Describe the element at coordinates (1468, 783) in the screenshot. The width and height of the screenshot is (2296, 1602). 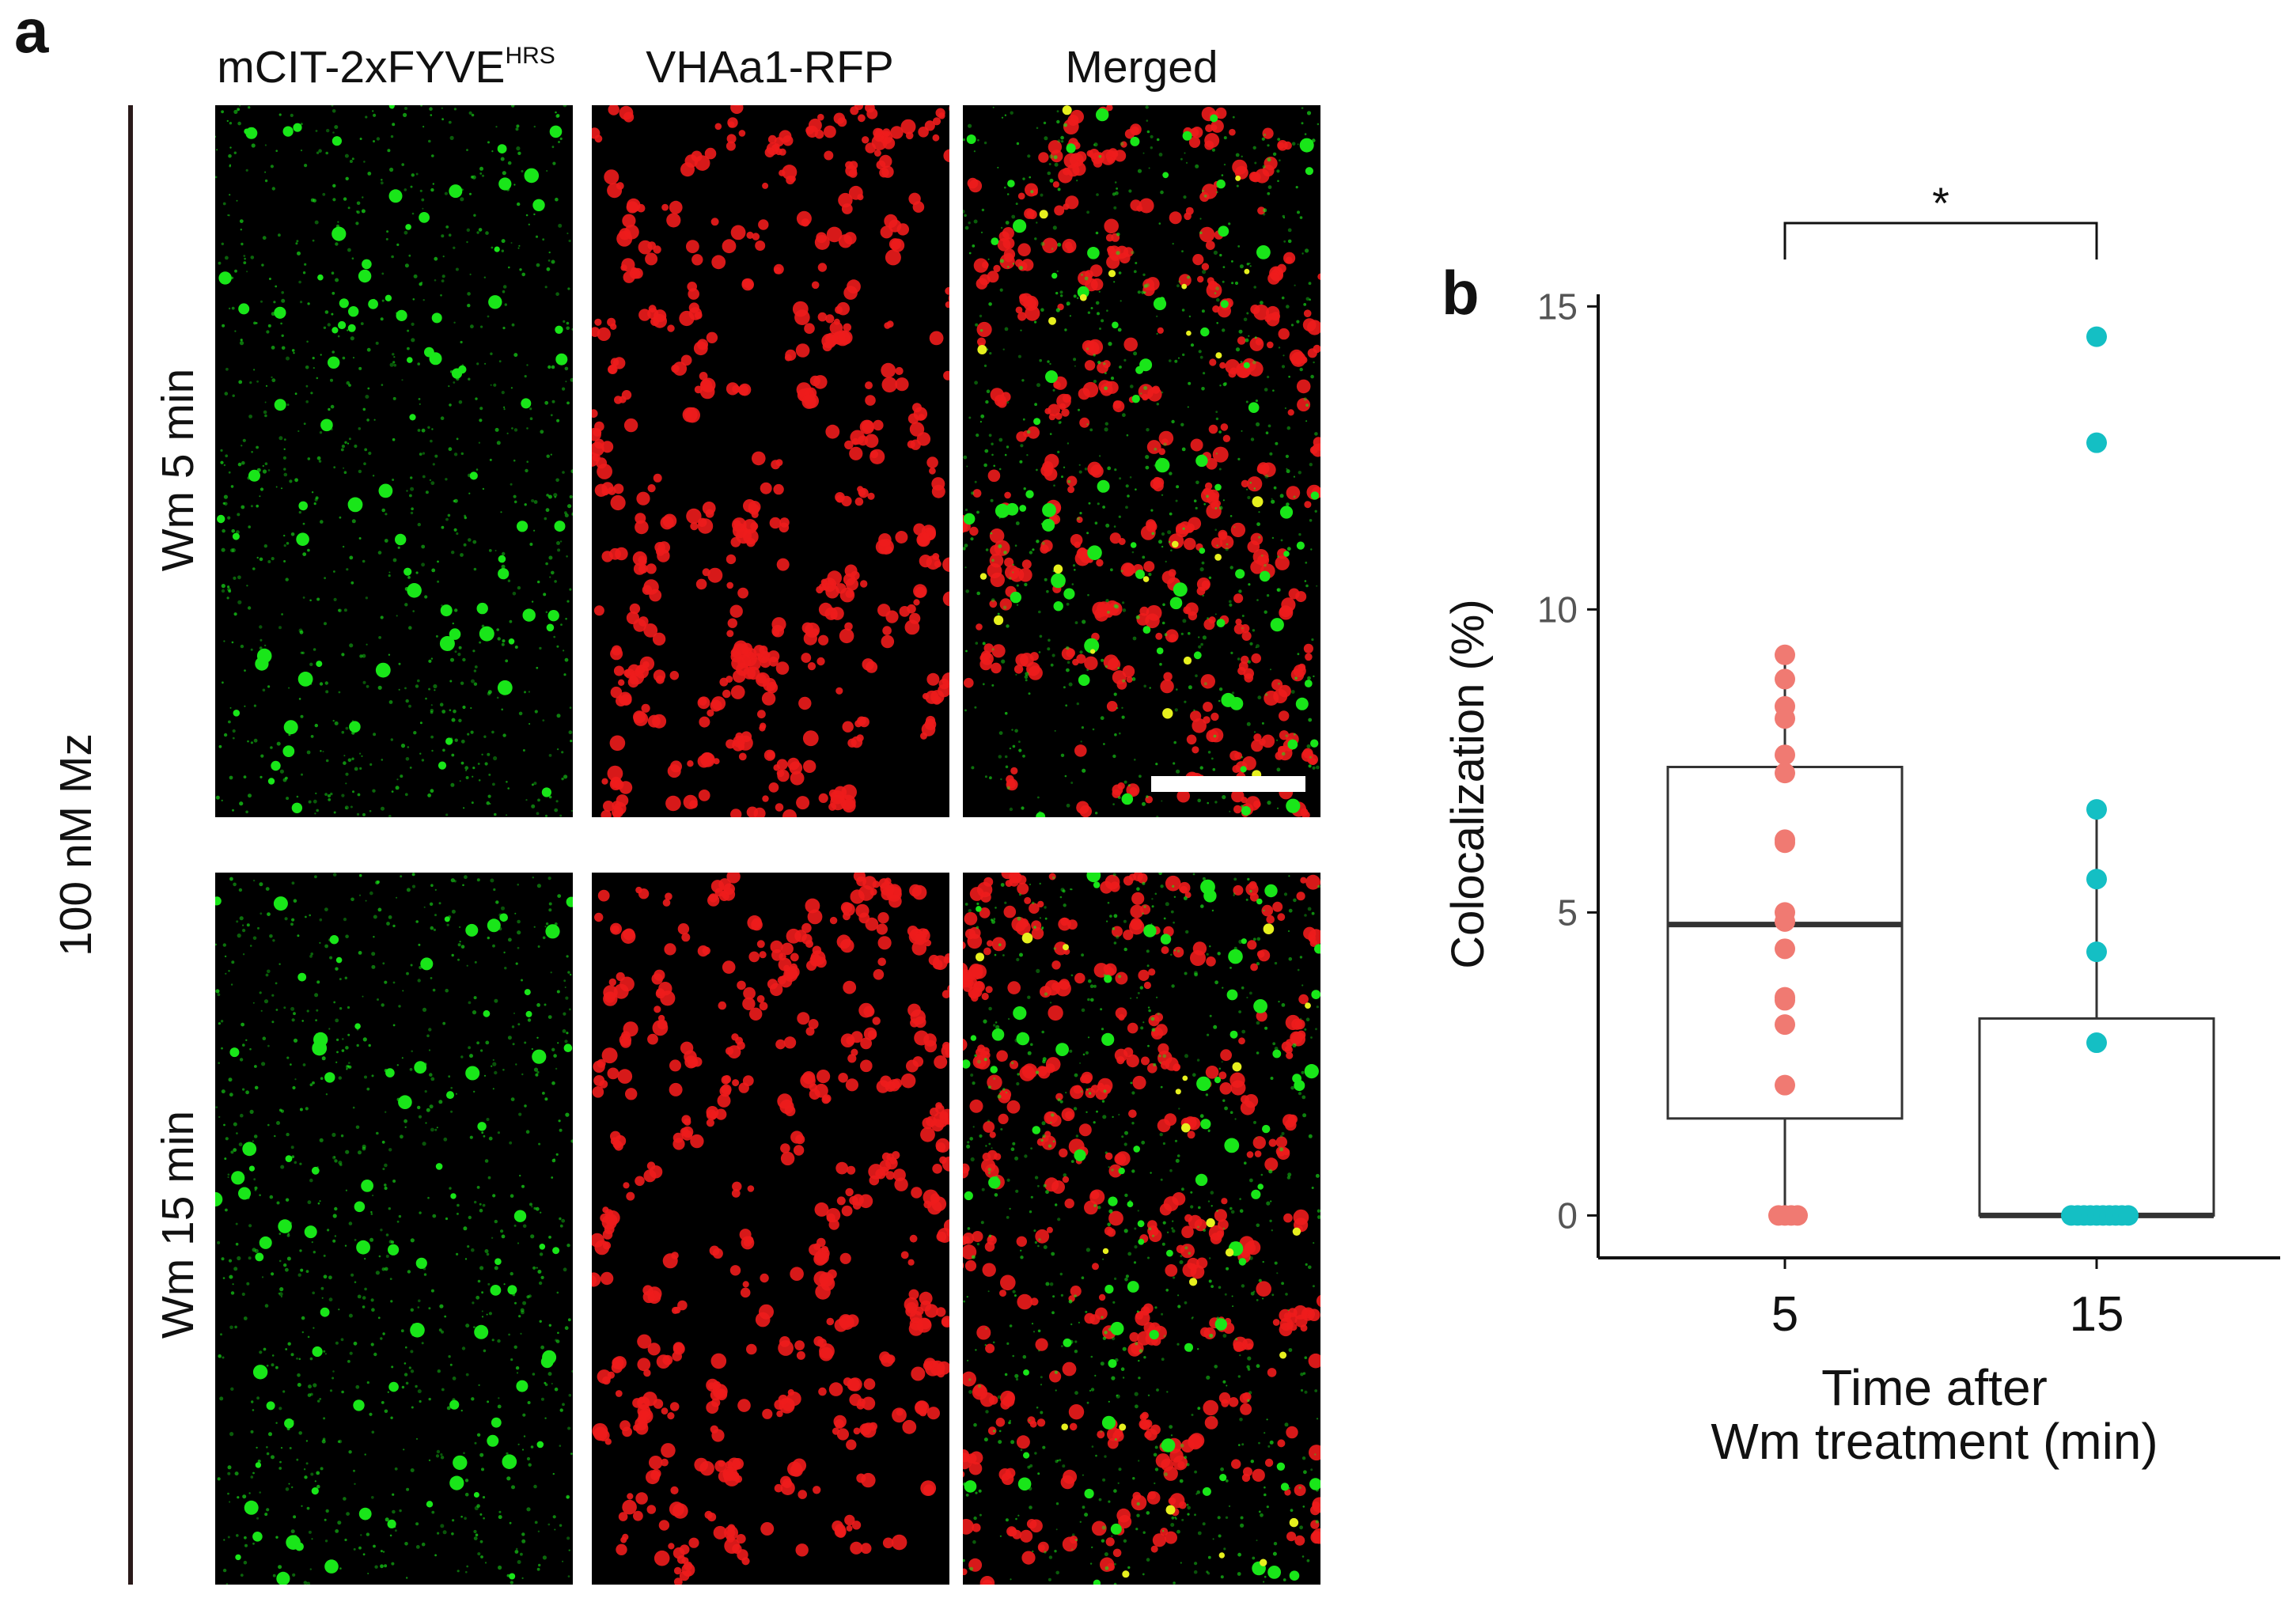
I see `y-axis-label: Colocalization (%)` at that location.